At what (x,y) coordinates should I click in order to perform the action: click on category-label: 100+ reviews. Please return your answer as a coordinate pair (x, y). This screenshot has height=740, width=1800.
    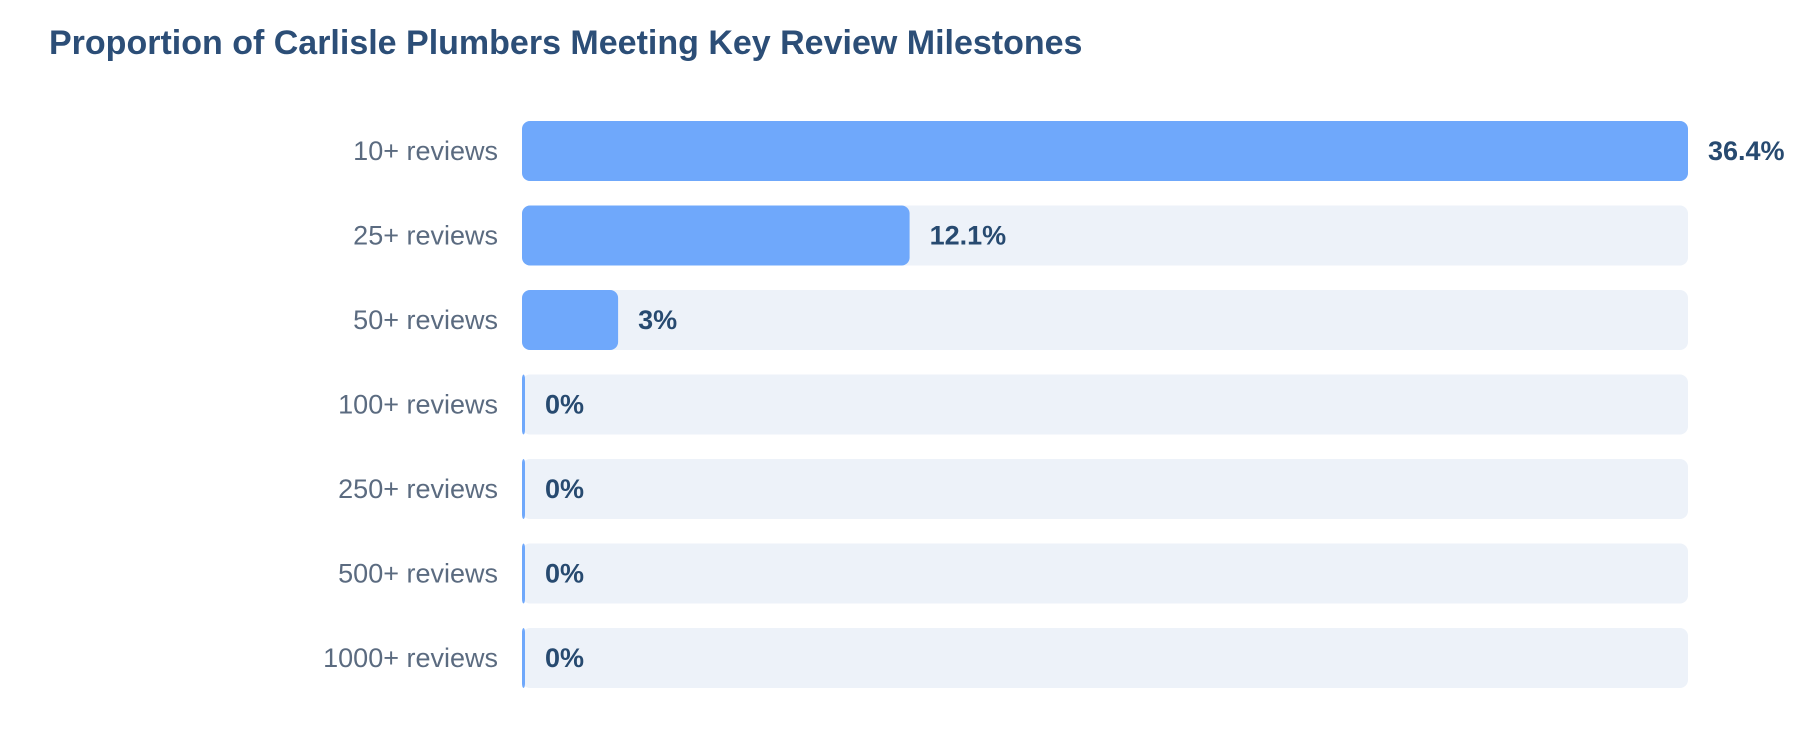
    Looking at the image, I should click on (418, 405).